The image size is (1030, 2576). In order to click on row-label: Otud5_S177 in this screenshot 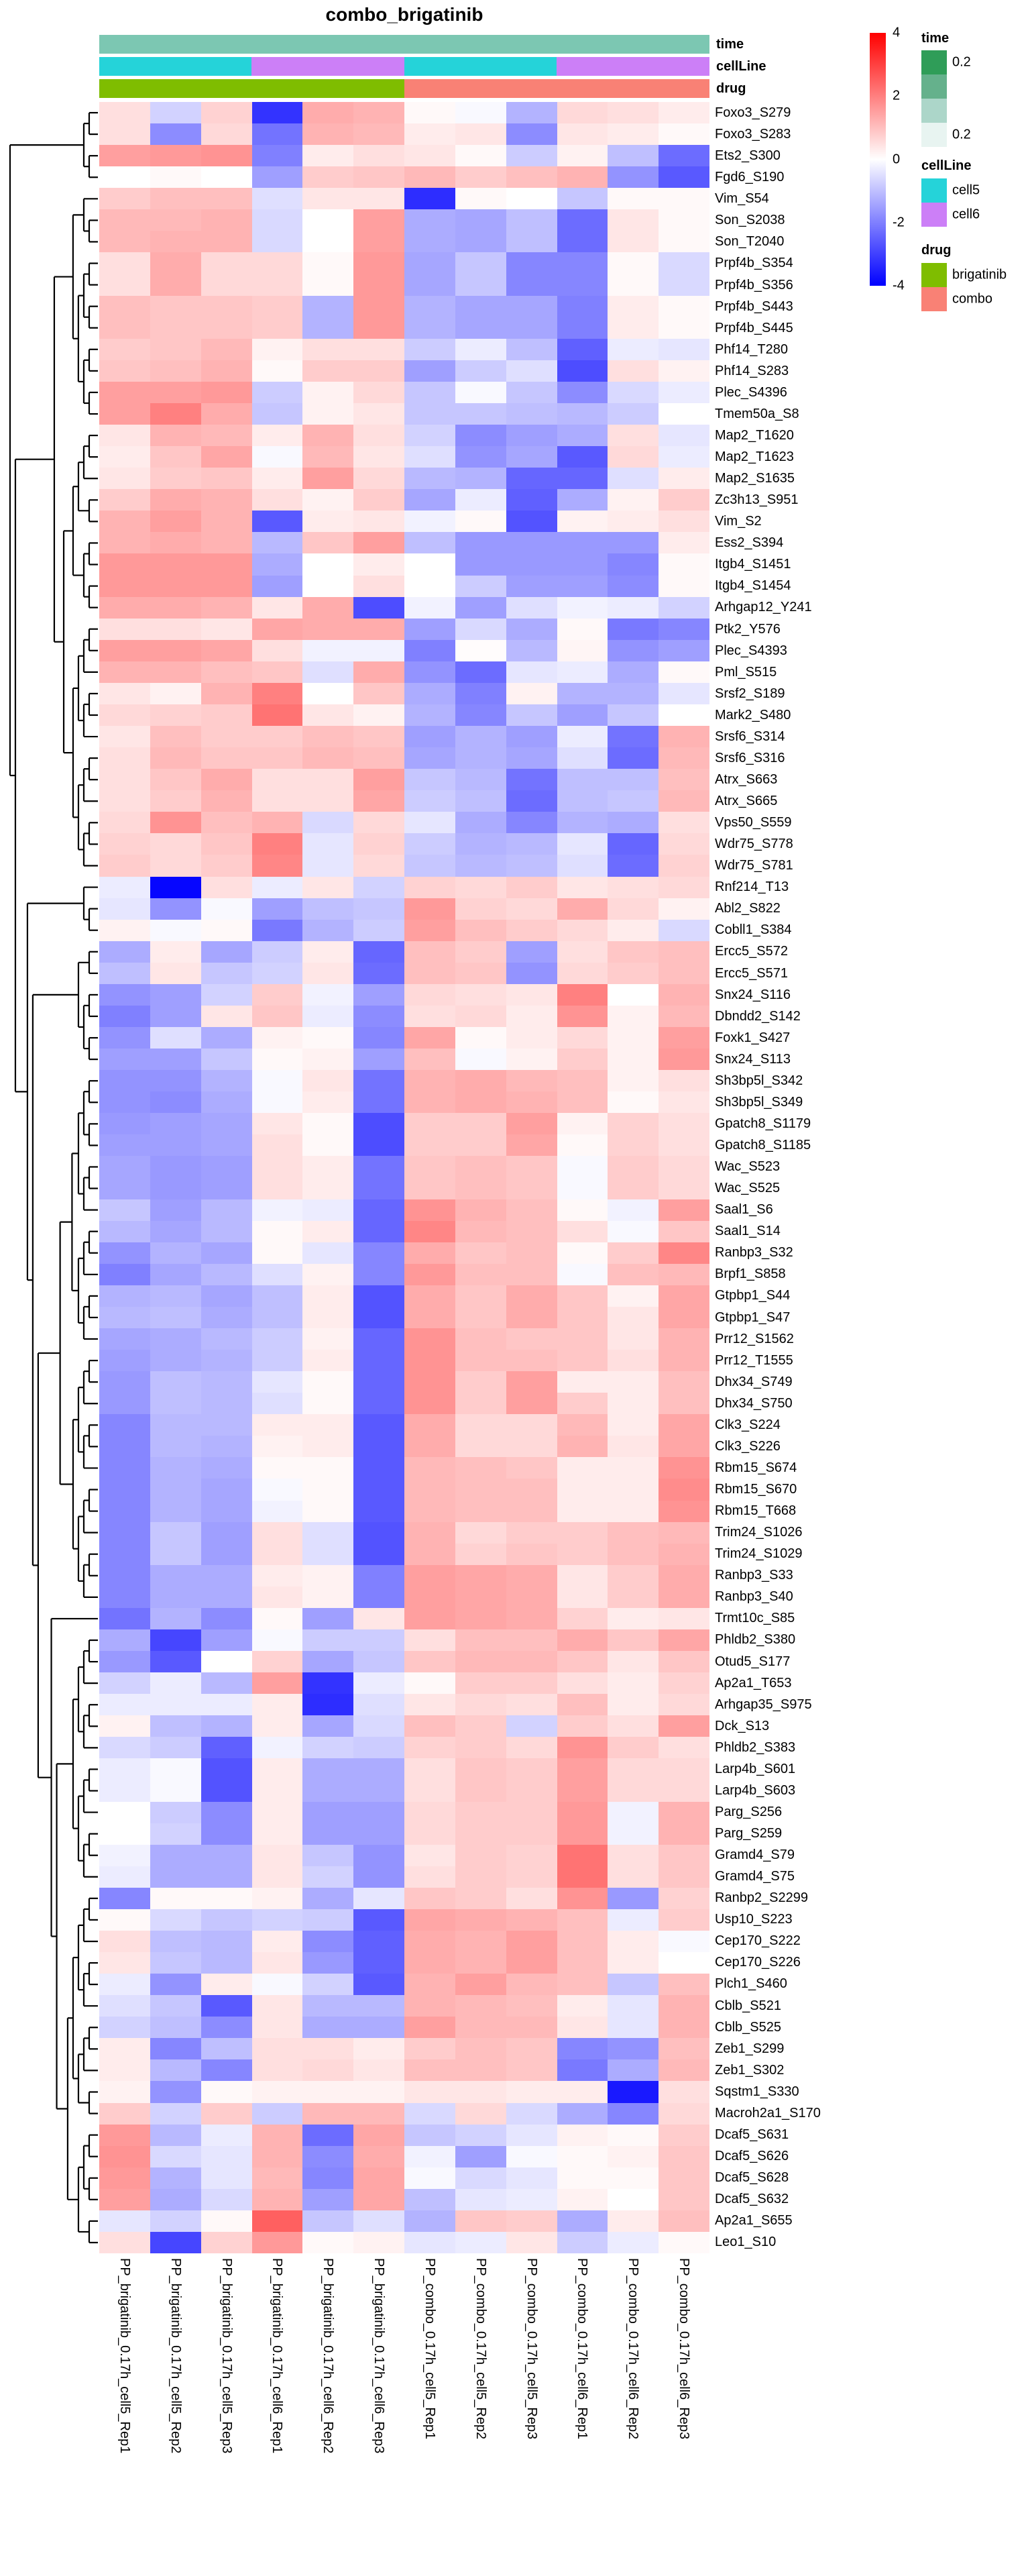, I will do `click(753, 1661)`.